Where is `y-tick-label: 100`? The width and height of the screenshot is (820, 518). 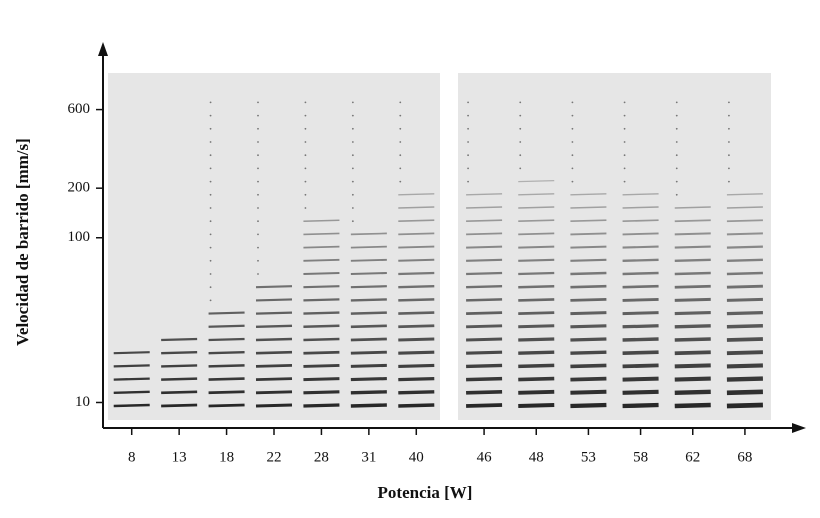 y-tick-label: 100 is located at coordinates (79, 237).